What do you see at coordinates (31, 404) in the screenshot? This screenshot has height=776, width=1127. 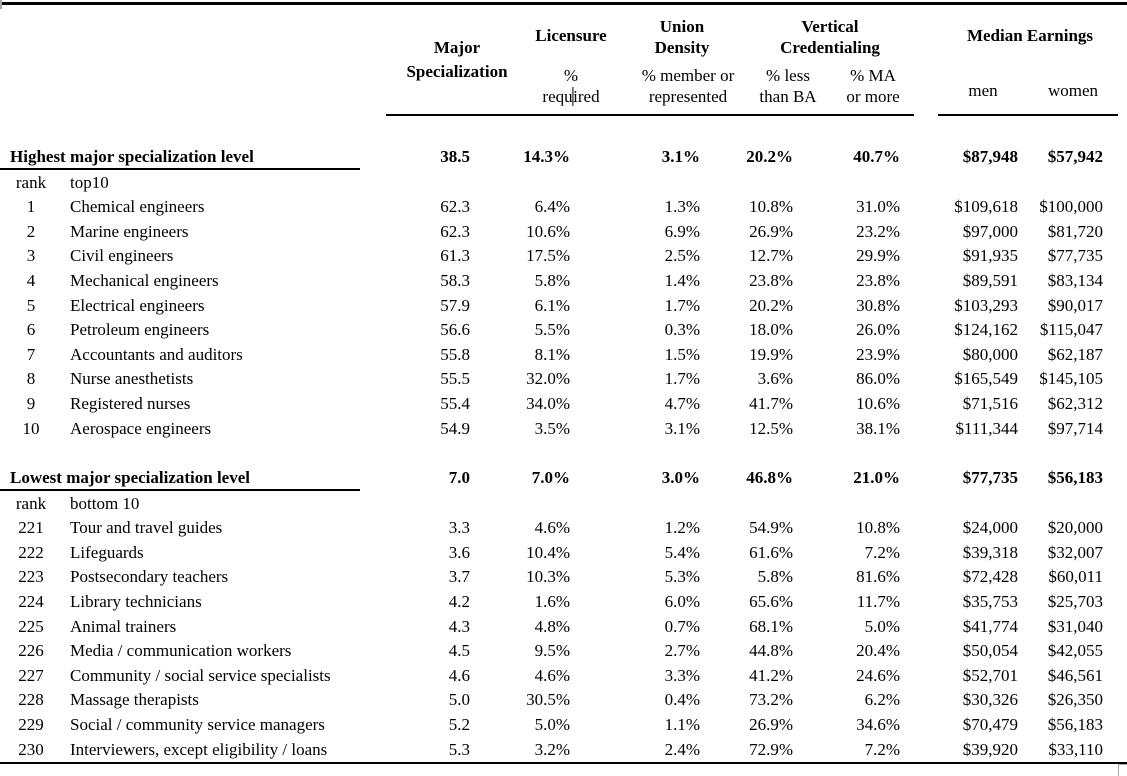 I see `cell-rank: 9` at bounding box center [31, 404].